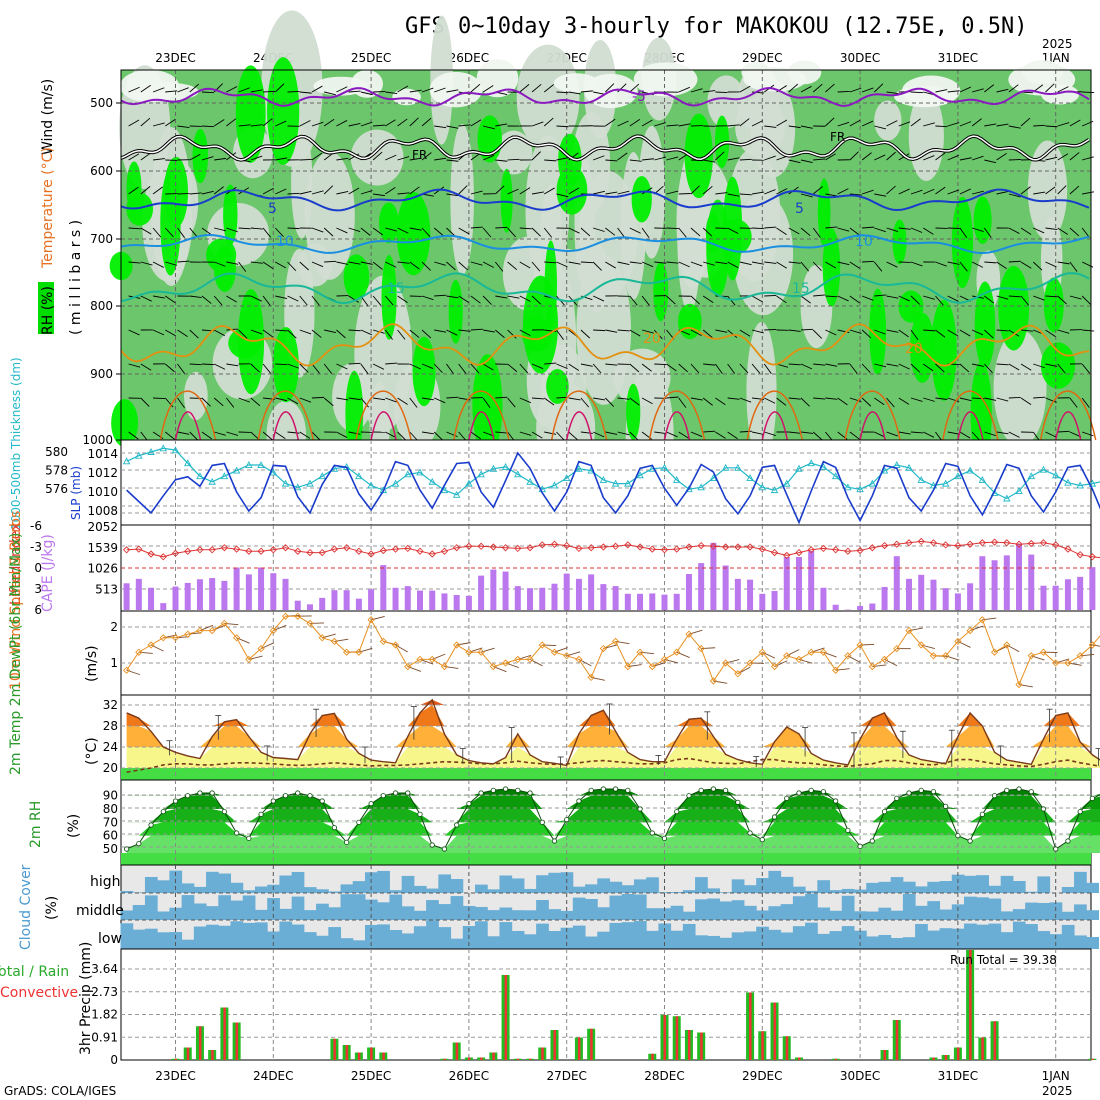 The image size is (1100, 1100). I want to click on contour-label-15-b: 15, so click(801, 289).